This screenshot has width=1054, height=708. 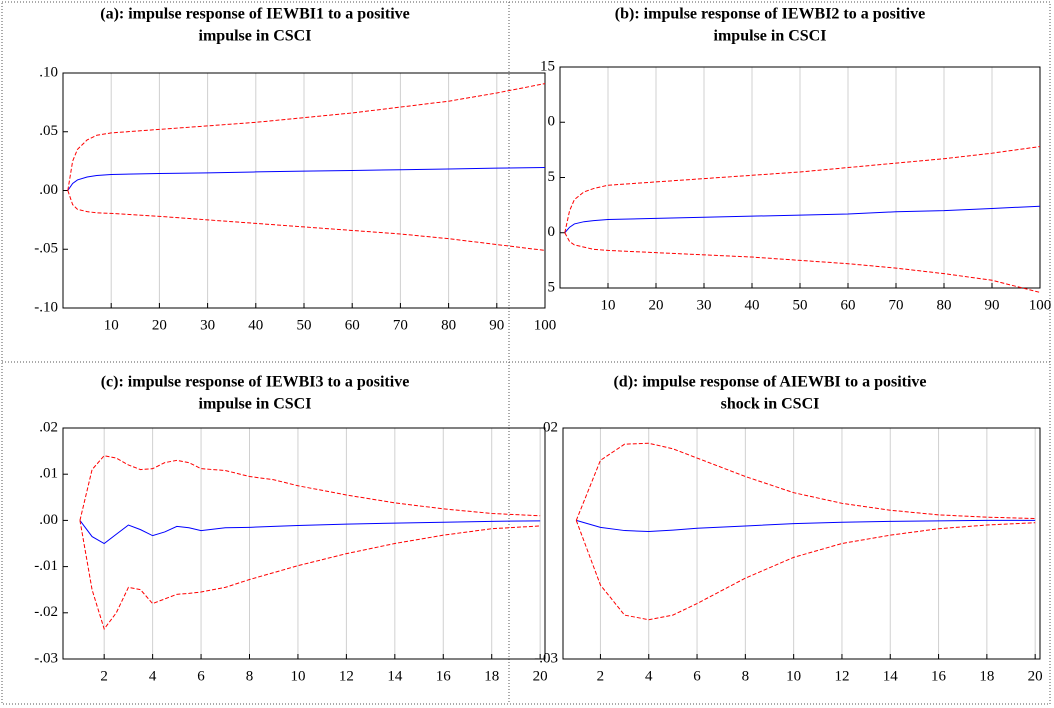 What do you see at coordinates (48, 72) in the screenshot?
I see `y-tick-label: .10` at bounding box center [48, 72].